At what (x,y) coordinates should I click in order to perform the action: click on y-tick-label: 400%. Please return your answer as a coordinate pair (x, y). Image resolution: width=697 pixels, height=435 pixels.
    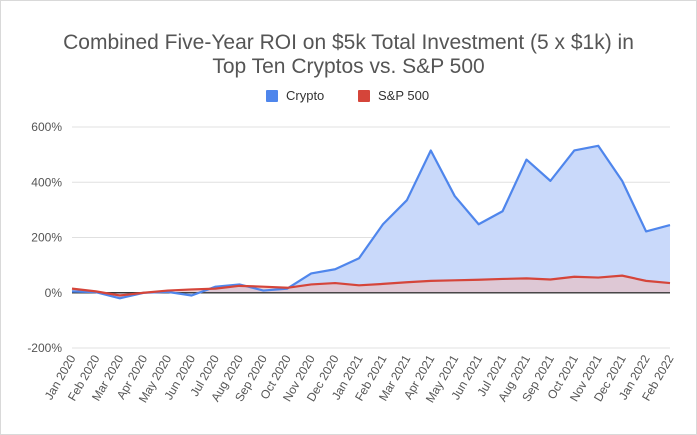
    Looking at the image, I should click on (46, 182).